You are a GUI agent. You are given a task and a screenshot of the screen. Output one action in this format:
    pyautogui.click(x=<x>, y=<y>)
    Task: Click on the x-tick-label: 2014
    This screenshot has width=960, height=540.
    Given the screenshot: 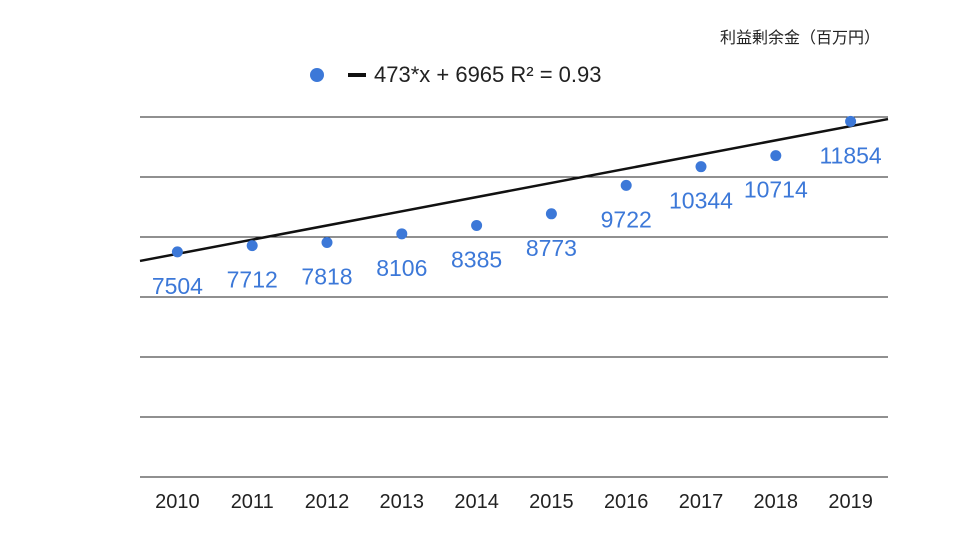 What is the action you would take?
    pyautogui.click(x=476, y=502)
    